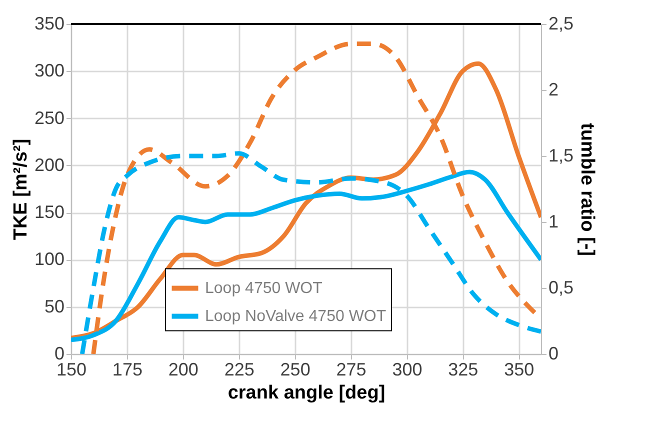 This screenshot has width=654, height=428. Describe the element at coordinates (183, 370) in the screenshot. I see `x-tick-label: 200` at that location.